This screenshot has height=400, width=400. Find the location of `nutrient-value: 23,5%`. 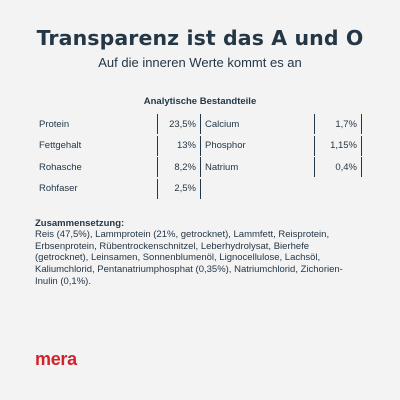

nutrient-value: 23,5% is located at coordinates (176, 124).